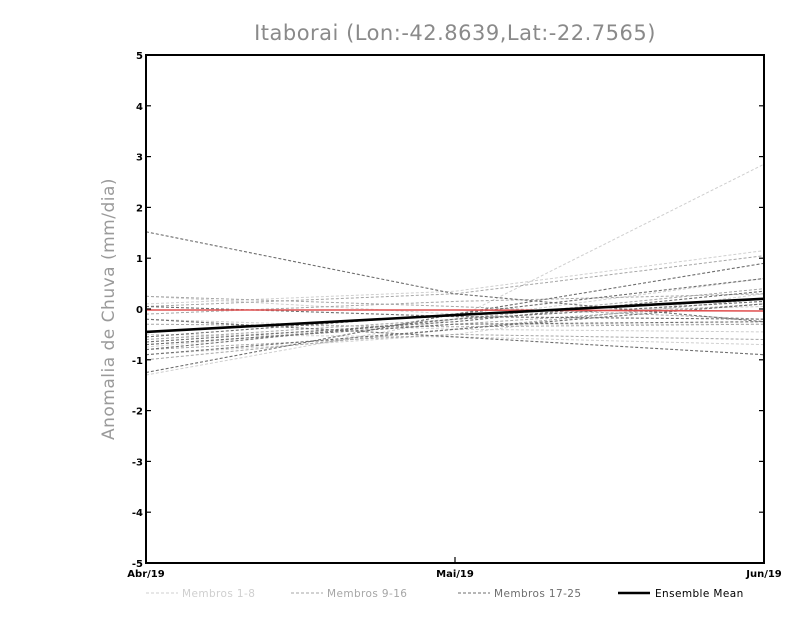 Image resolution: width=800 pixels, height=618 pixels. Describe the element at coordinates (455, 33) in the screenshot. I see `chart-title: Itaborai (Lon:-42.8639,Lat:-22.7565)` at that location.